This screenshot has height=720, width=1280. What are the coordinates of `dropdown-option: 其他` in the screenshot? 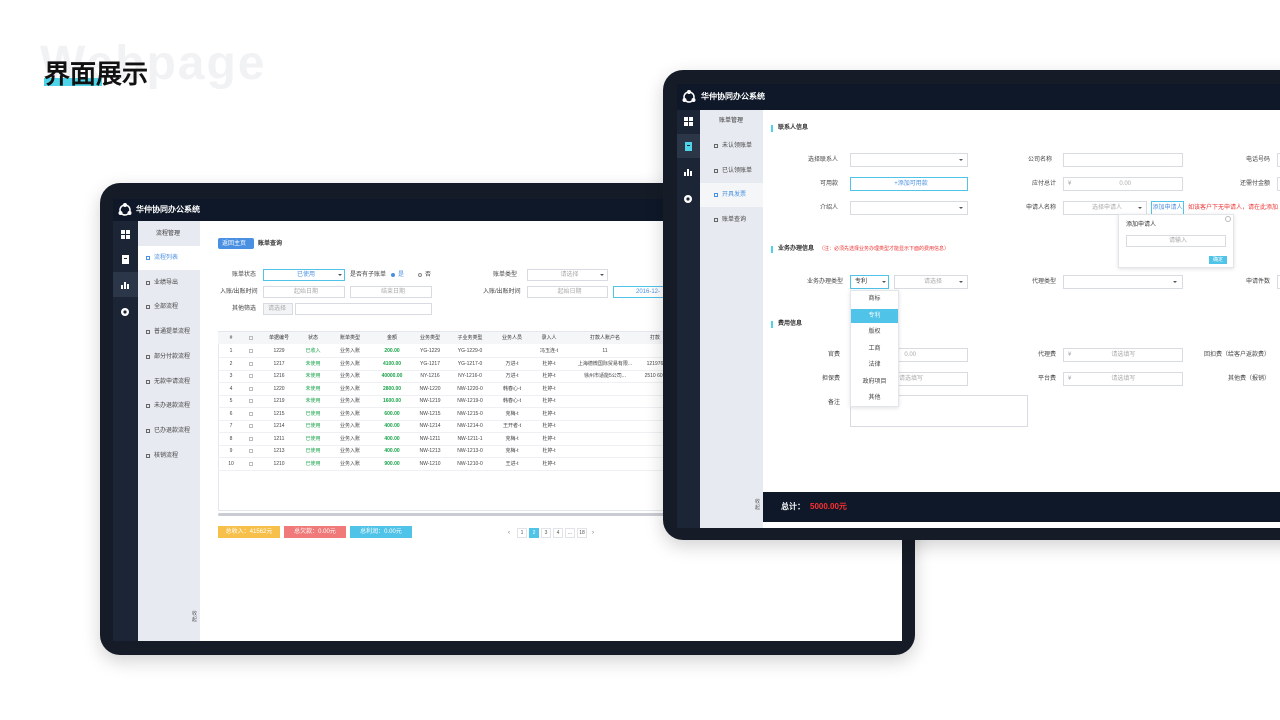 It's located at (874, 398).